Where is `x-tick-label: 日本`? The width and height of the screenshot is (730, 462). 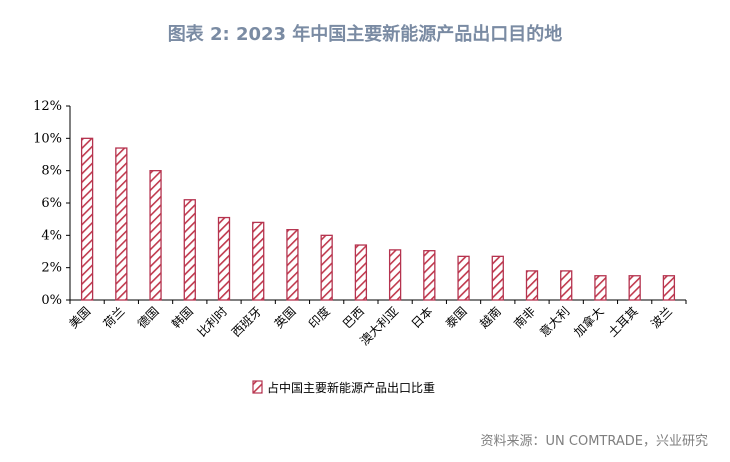 x-tick-label: 日本 is located at coordinates (422, 317).